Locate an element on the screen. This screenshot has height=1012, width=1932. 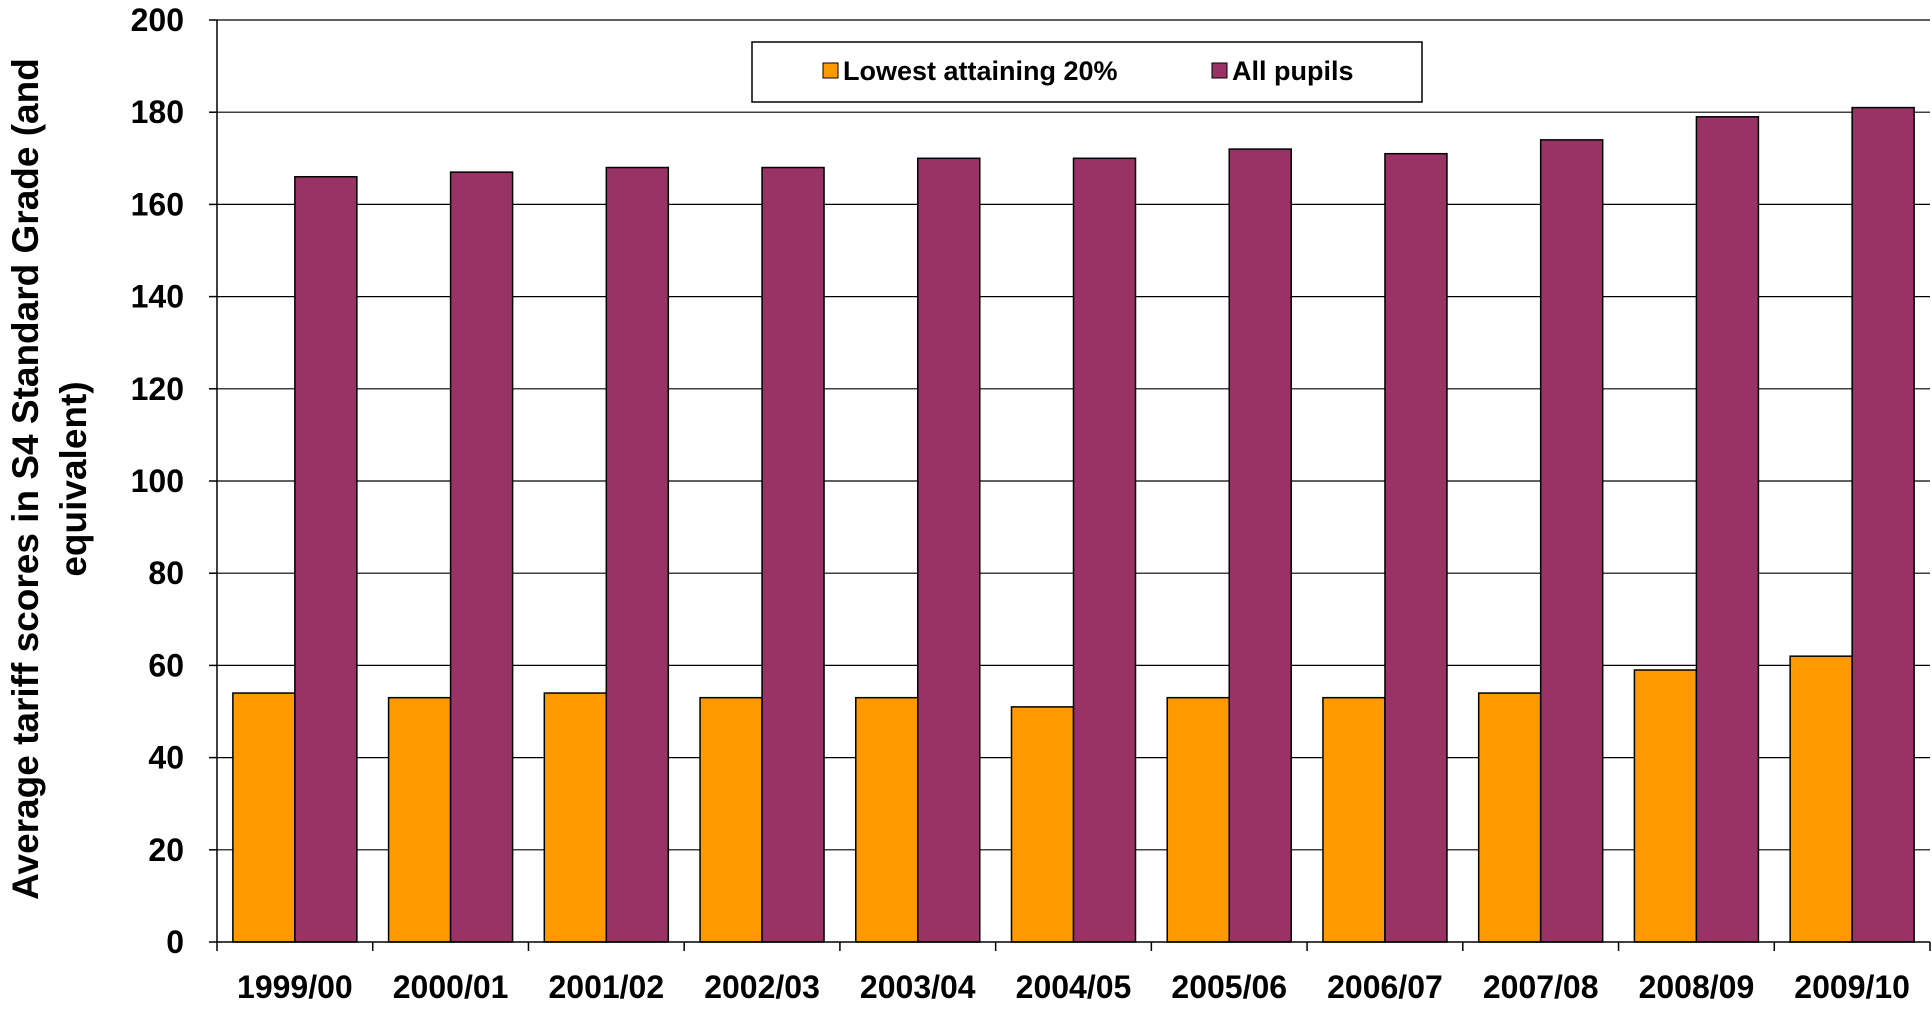
x-tick-label: 2002/03 is located at coordinates (762, 987).